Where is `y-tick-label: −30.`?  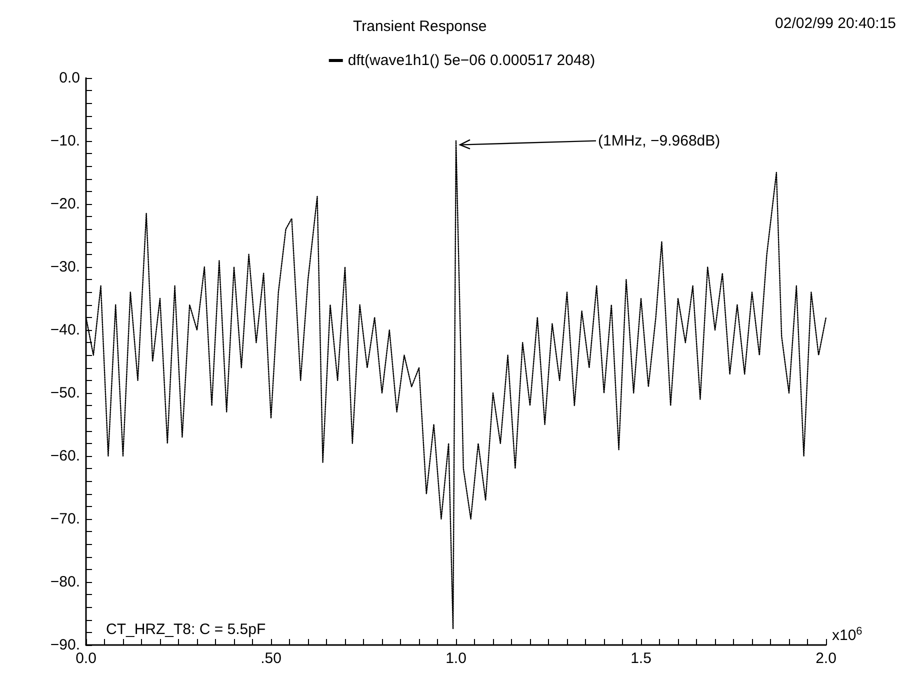 y-tick-label: −30. is located at coordinates (65, 267).